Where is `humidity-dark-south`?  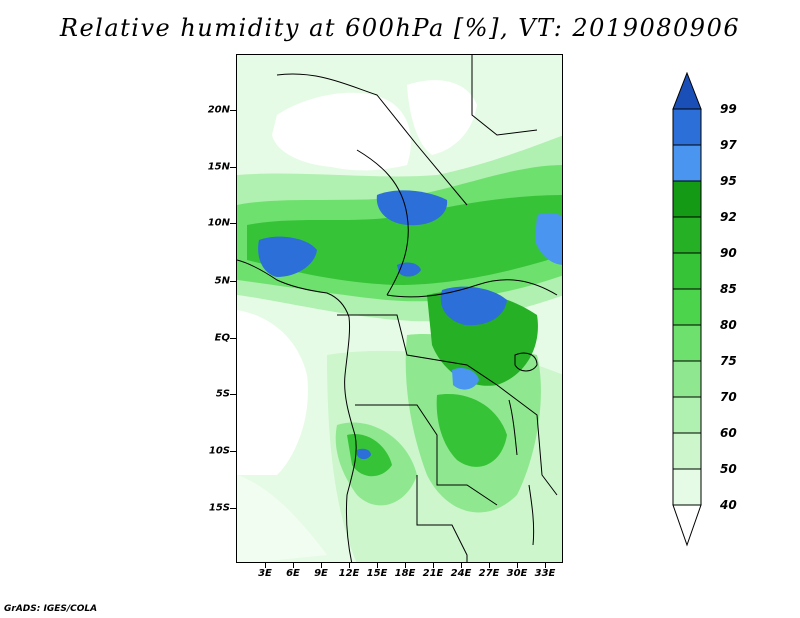
humidity-dark-south is located at coordinates (471, 430).